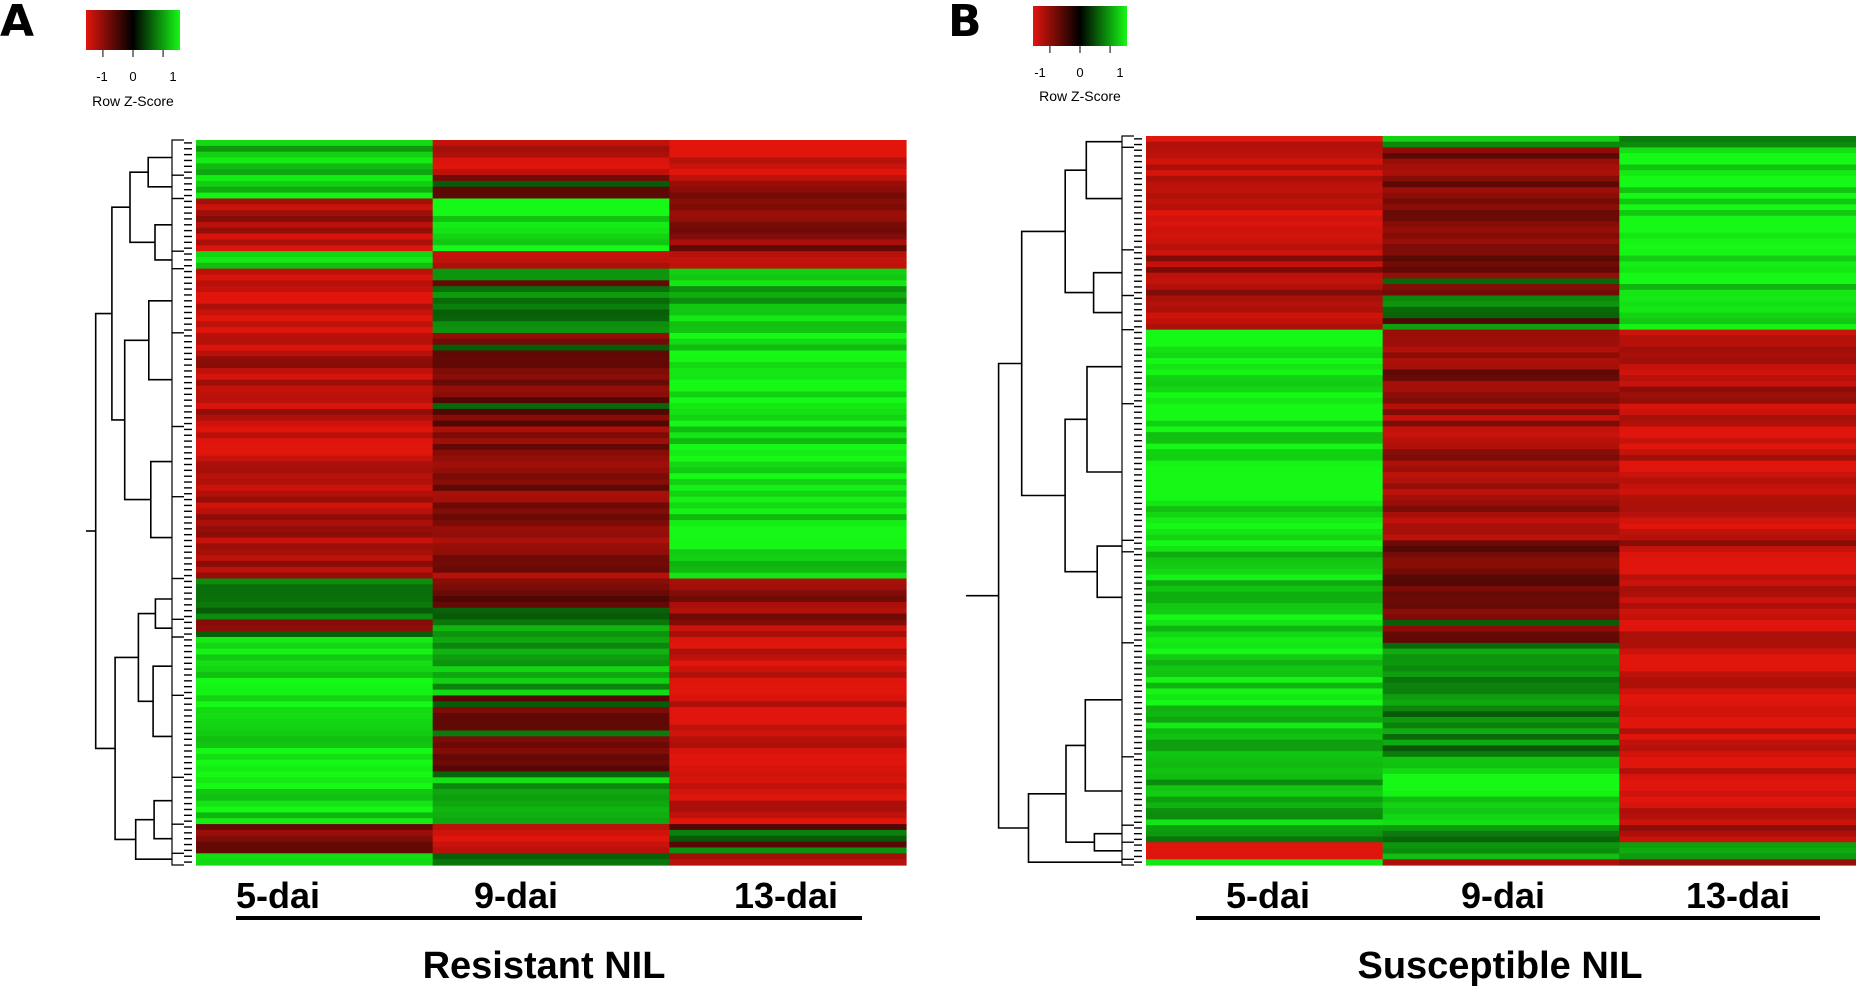 This screenshot has width=1856, height=988. I want to click on panel-a-color-key-ticks, so click(133, 53).